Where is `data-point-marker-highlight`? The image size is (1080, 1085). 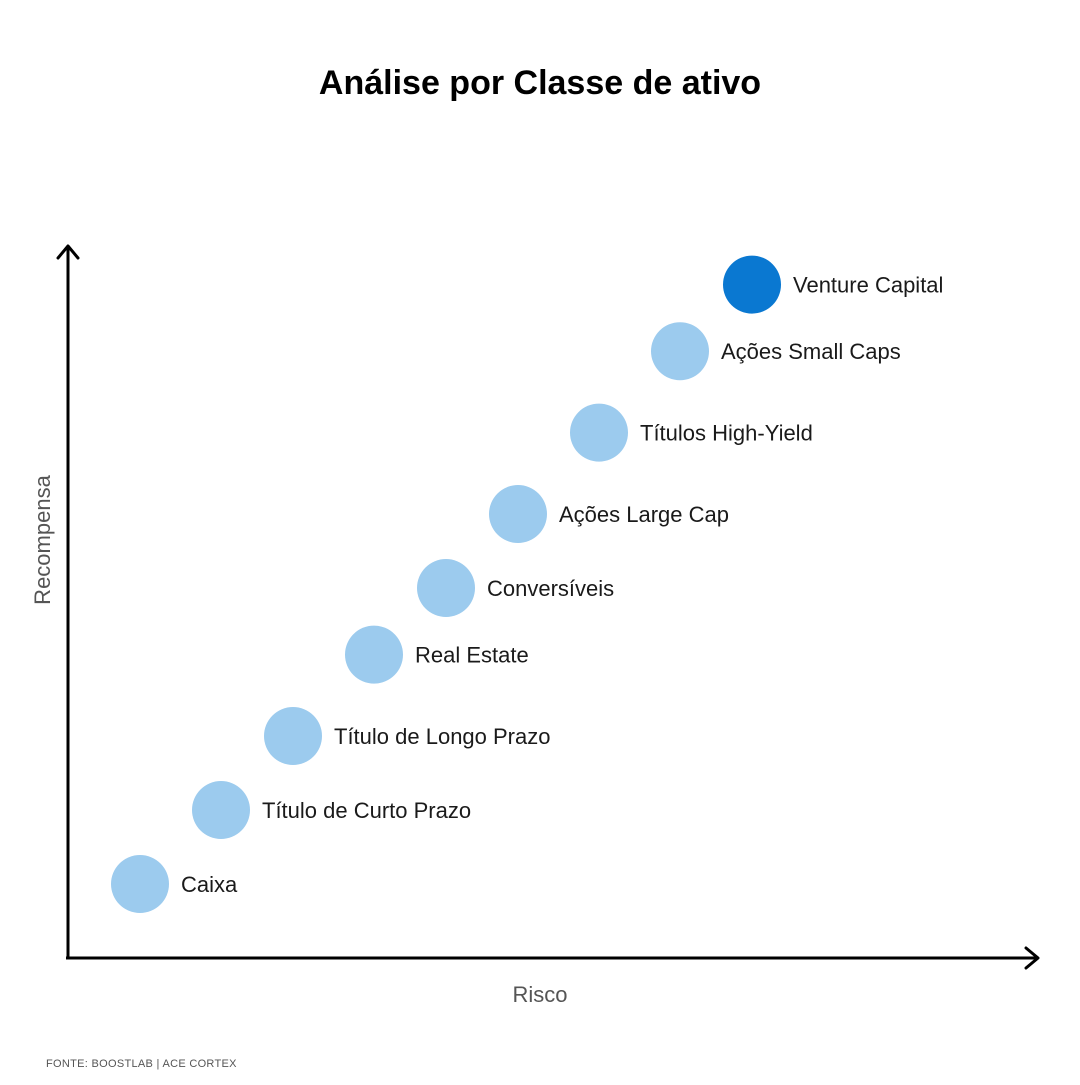
data-point-marker-highlight is located at coordinates (752, 284).